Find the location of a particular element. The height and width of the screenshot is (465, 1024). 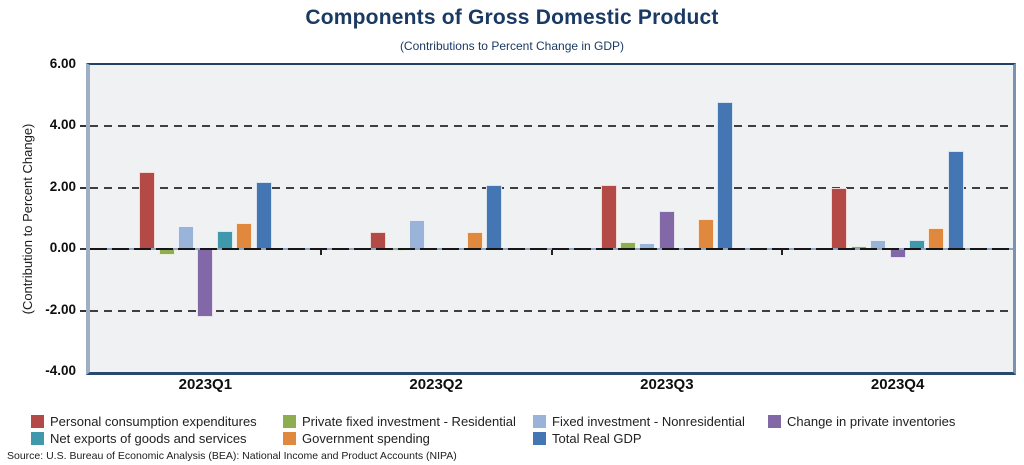

legend-item-fixed-investment-nonresidential: Fixed investment - Nonresidential is located at coordinates (639, 421).